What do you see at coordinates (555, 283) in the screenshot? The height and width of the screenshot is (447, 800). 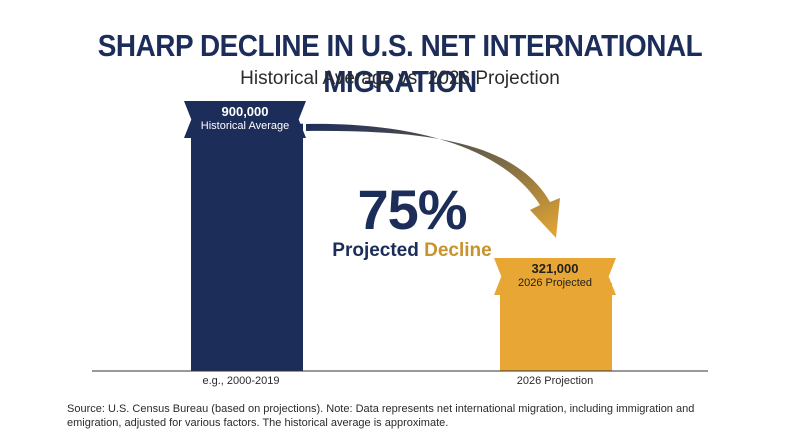 I see `category-label-projected: 2026 Projected` at bounding box center [555, 283].